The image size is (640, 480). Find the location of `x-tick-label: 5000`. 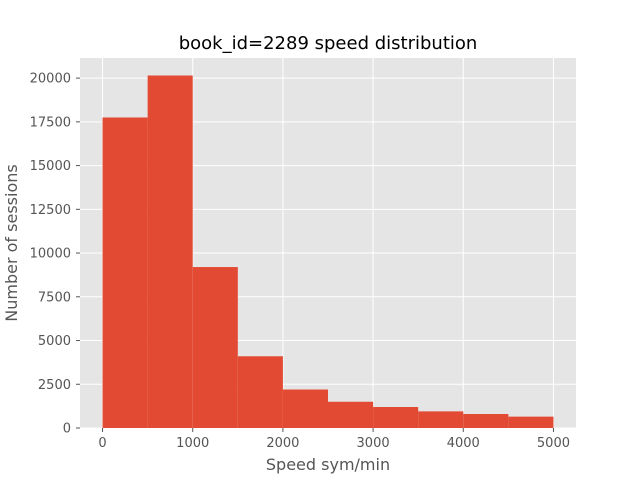

x-tick-label: 5000 is located at coordinates (553, 443).